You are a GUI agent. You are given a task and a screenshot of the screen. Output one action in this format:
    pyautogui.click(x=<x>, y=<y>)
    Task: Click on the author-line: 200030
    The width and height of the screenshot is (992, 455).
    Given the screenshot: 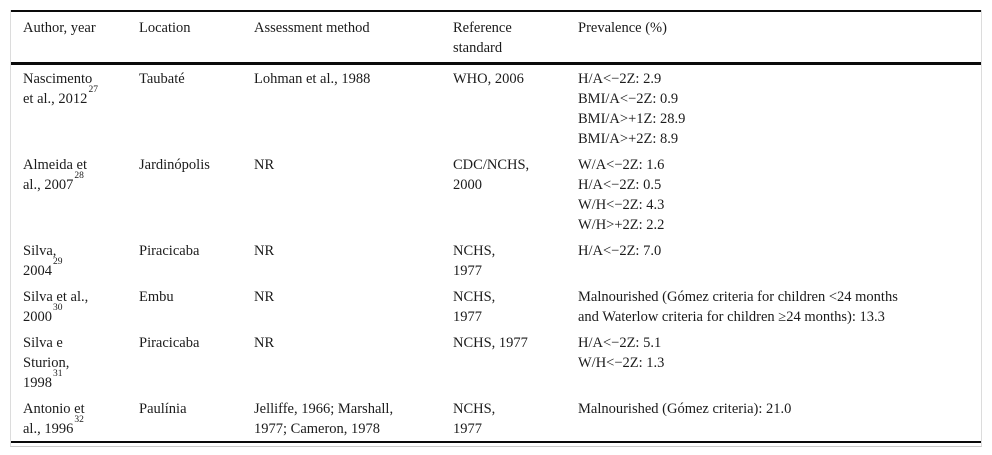 What is the action you would take?
    pyautogui.click(x=77, y=315)
    